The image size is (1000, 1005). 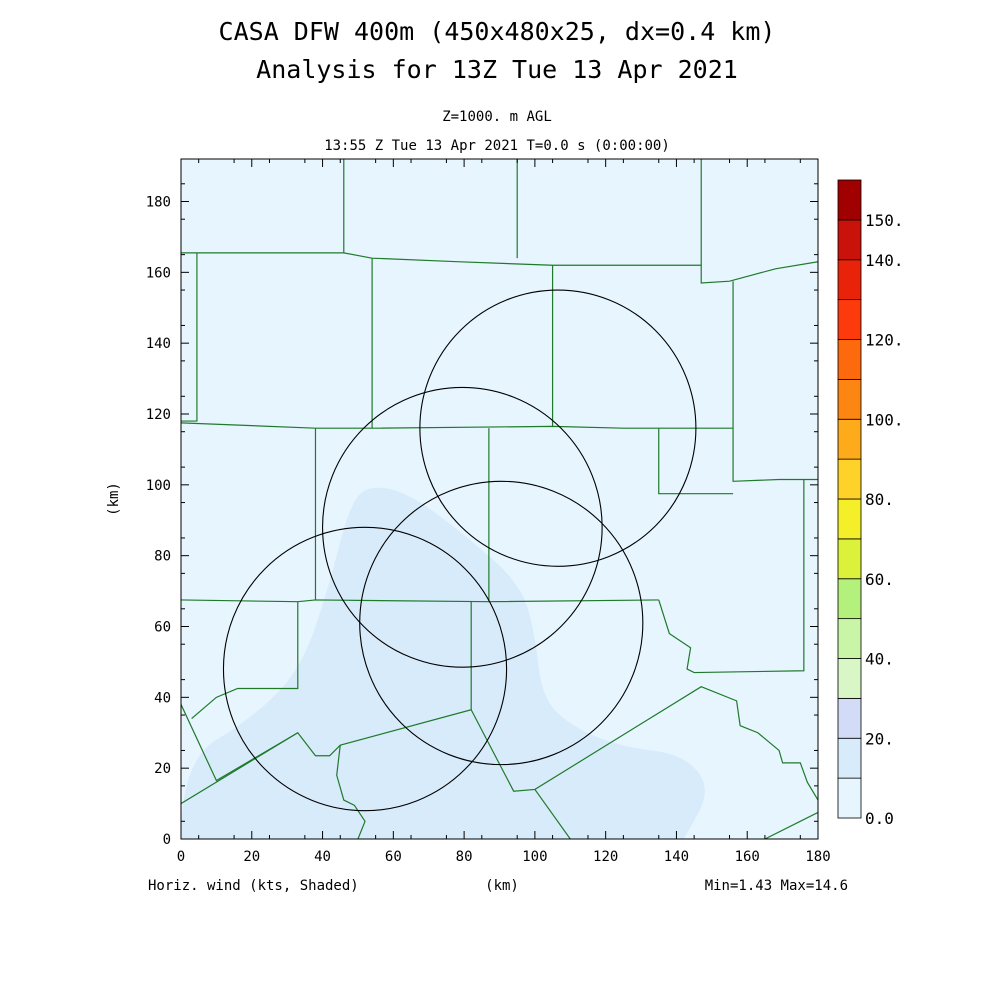 I want to click on x-tick-label: 160, so click(x=747, y=857).